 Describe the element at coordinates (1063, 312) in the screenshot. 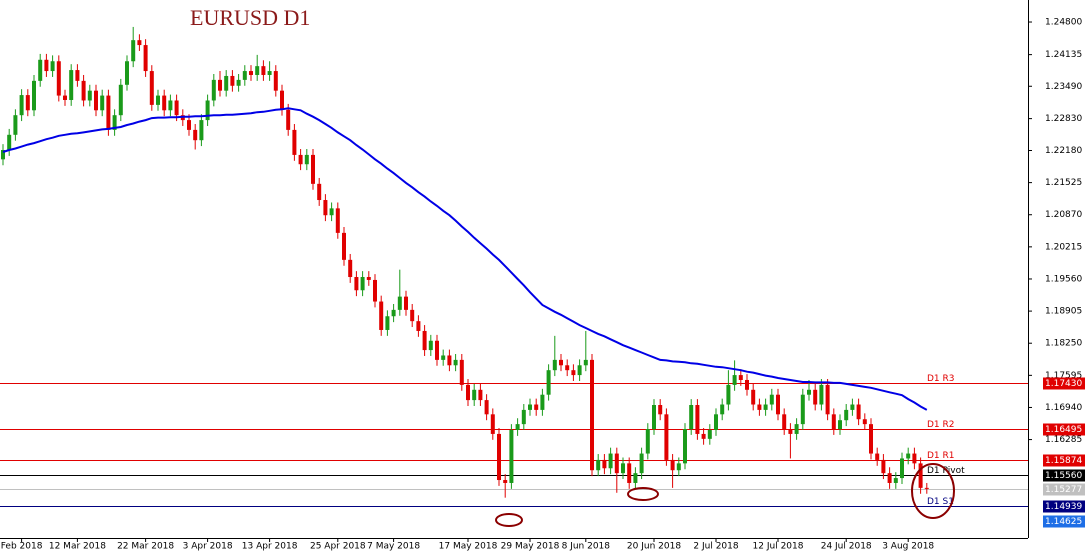

I see `y-tick-label: 1.18905` at that location.